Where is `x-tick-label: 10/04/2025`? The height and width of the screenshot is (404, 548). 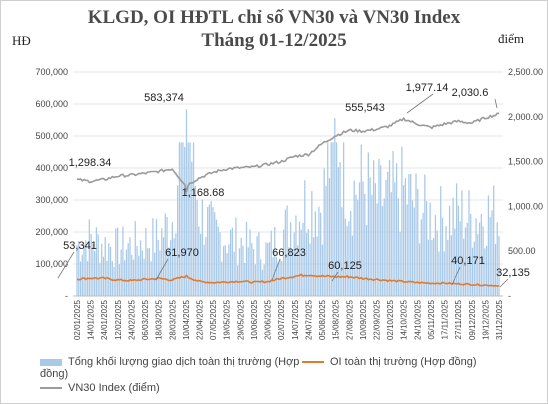 x-tick-label: 10/04/2025 is located at coordinates (186, 319).